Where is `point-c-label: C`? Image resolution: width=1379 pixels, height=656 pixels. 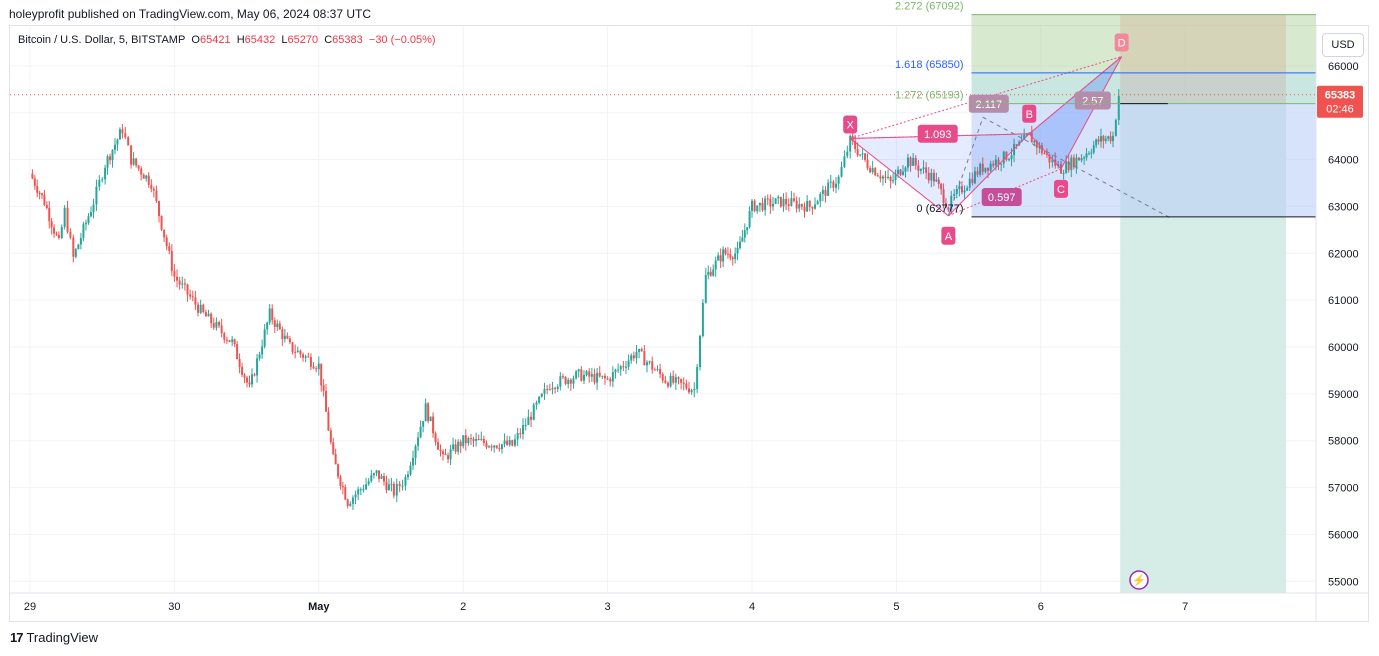 point-c-label: C is located at coordinates (1061, 190).